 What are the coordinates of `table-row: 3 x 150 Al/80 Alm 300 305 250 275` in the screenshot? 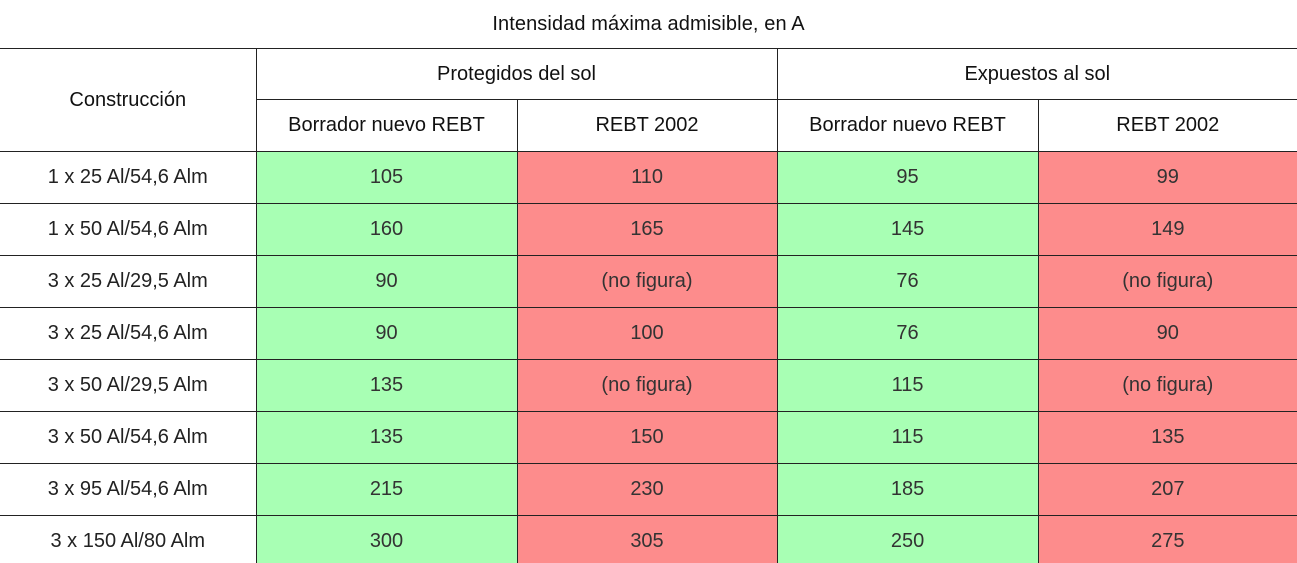 It's located at (648, 539).